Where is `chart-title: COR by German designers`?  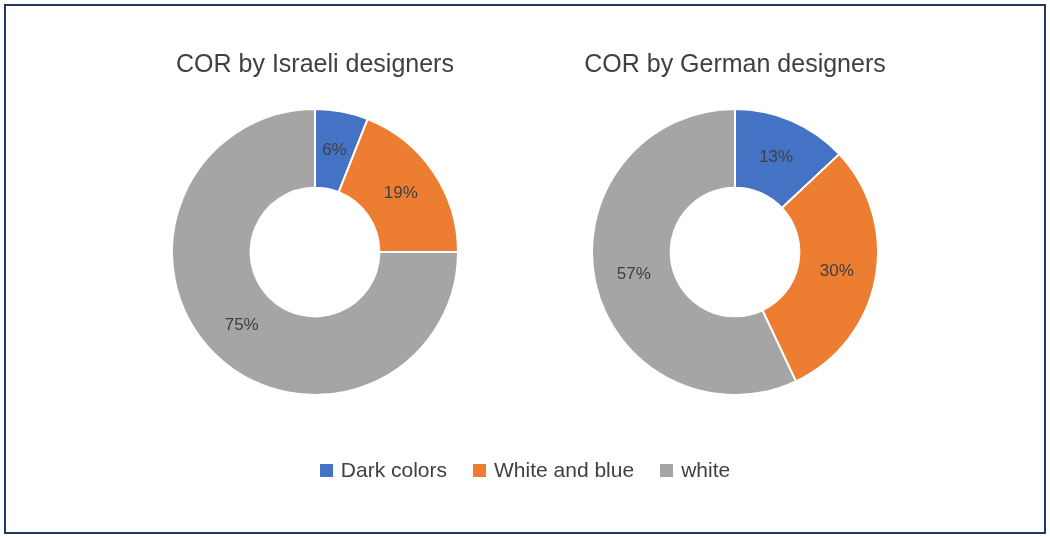
chart-title: COR by German designers is located at coordinates (735, 62).